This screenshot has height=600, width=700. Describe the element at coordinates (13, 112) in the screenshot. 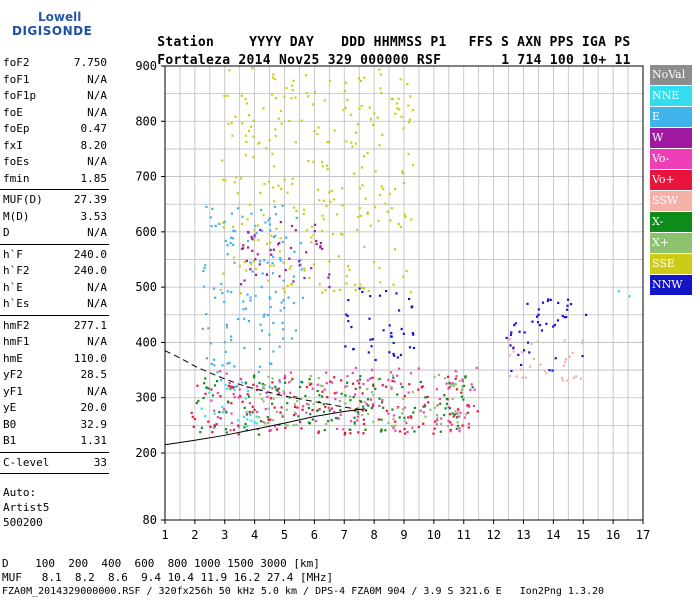

I see `param-name: foE` at that location.